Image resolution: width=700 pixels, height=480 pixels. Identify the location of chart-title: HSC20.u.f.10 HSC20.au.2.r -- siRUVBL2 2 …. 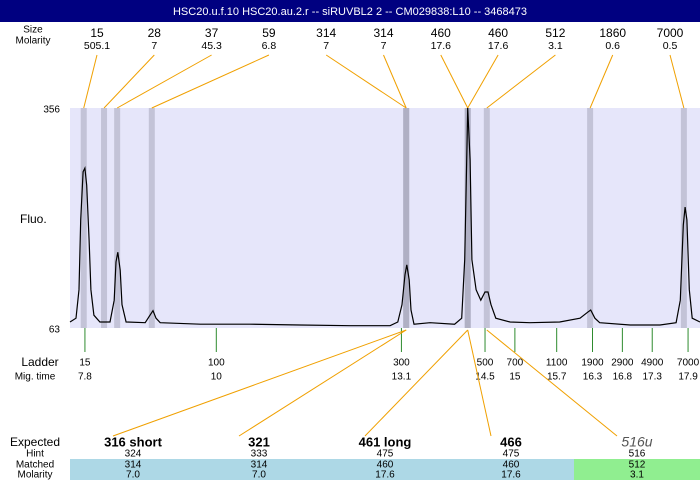
(350, 12).